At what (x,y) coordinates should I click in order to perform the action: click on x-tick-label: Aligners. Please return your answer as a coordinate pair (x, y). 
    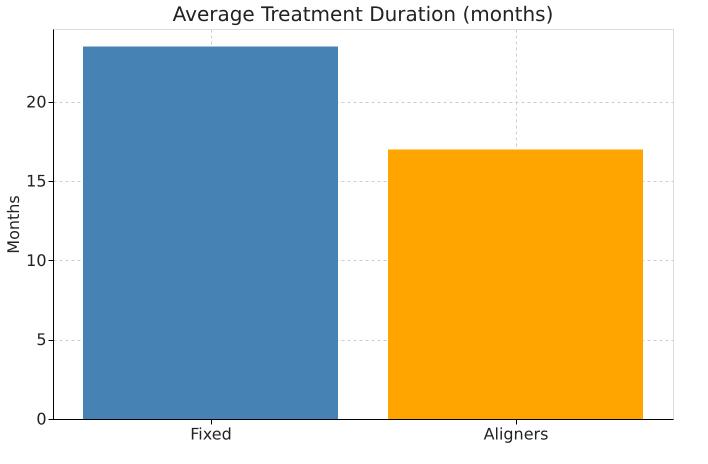
    Looking at the image, I should click on (516, 434).